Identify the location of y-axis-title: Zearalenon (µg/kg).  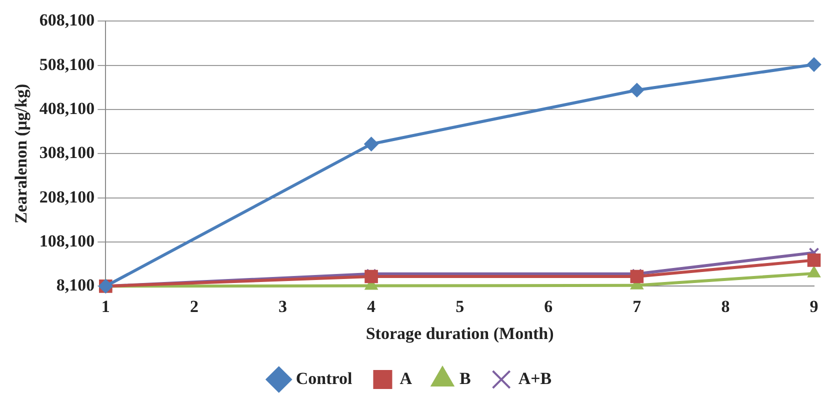
(21, 154).